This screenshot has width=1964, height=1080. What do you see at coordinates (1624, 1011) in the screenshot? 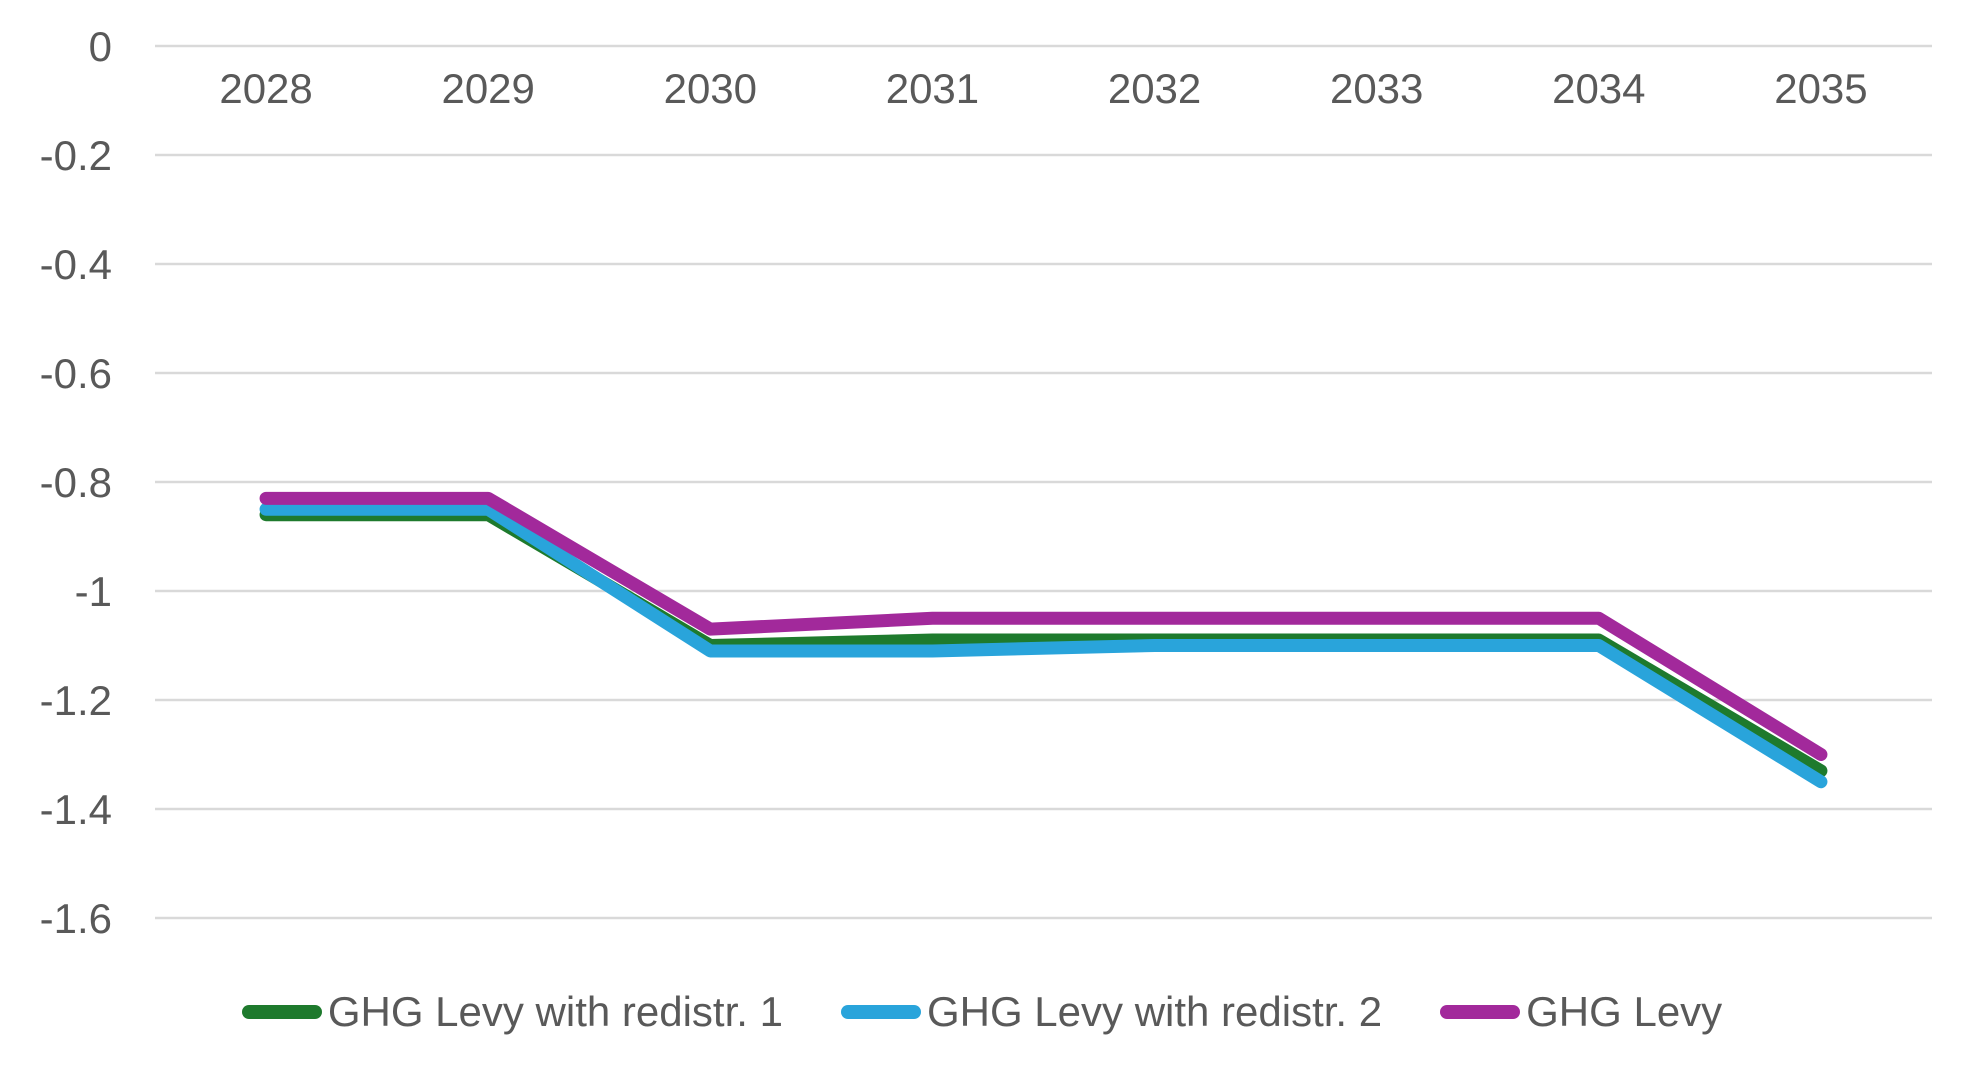
I see `legend-label: GHG Levy` at bounding box center [1624, 1011].